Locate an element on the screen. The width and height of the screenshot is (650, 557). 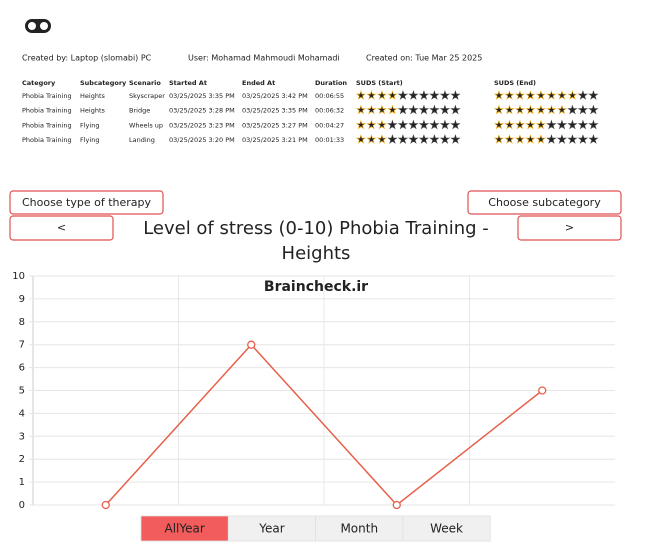
prev-button is located at coordinates (61, 228).